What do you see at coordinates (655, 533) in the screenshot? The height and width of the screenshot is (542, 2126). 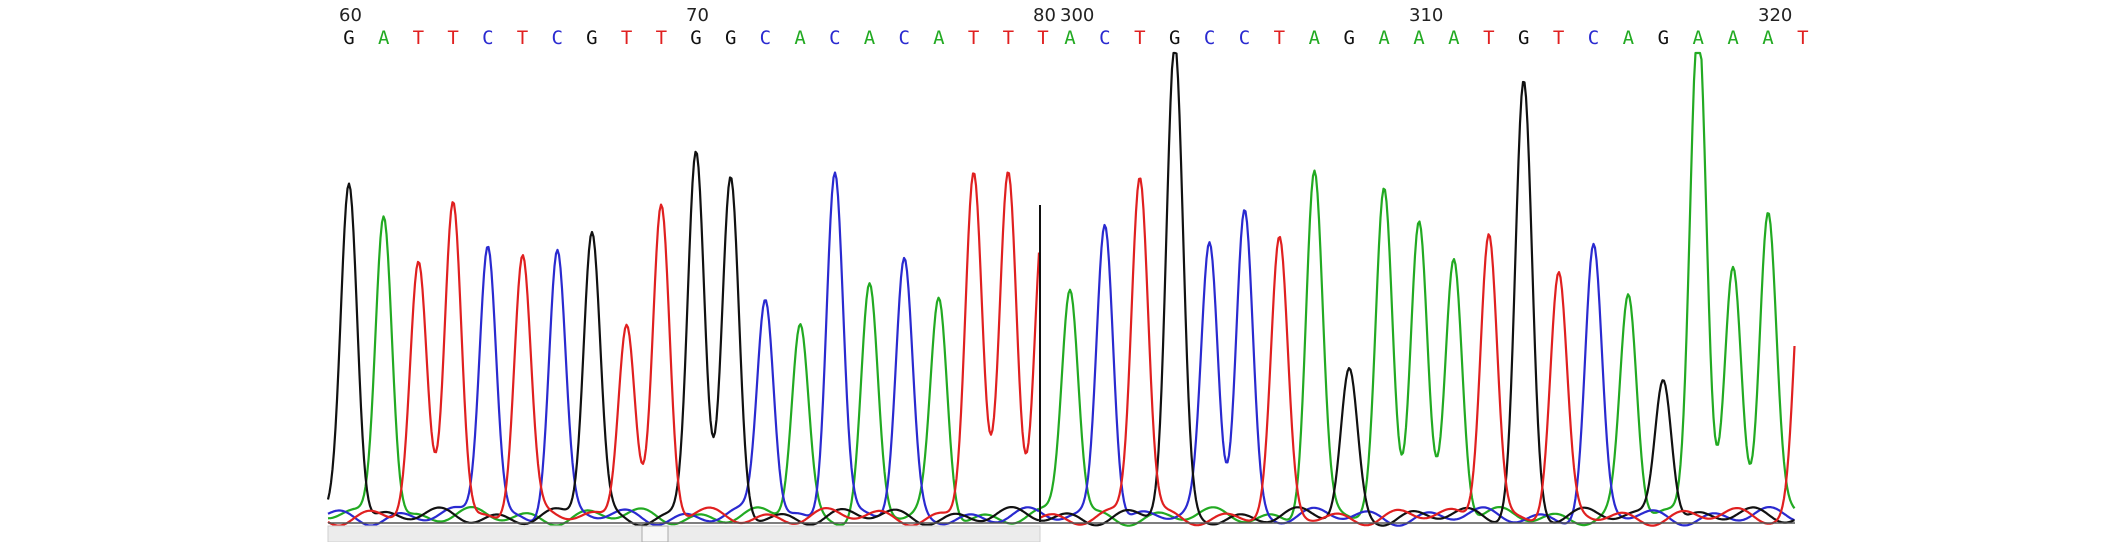 I see `scroll-thumb` at bounding box center [655, 533].